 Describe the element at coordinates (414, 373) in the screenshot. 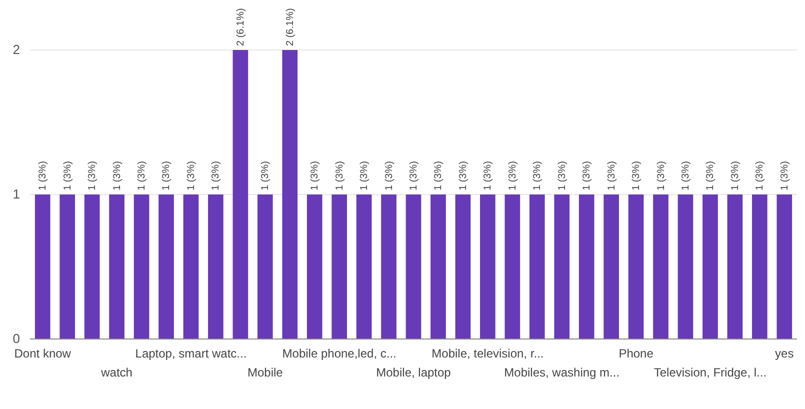

I see `x-tick-label: Mobile, laptop` at that location.